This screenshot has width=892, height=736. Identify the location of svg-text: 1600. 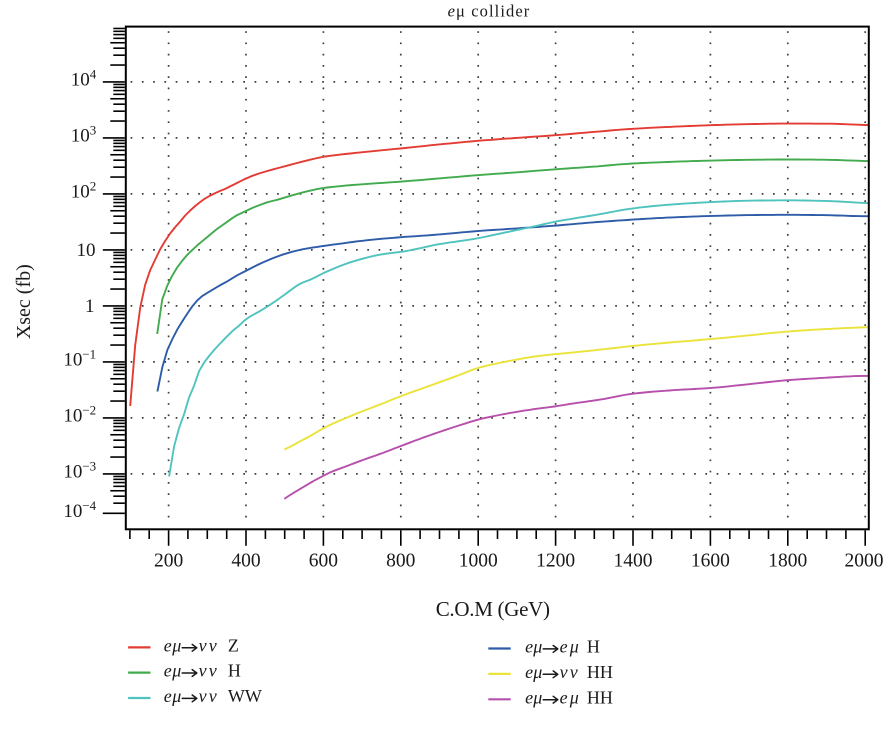
(710, 561).